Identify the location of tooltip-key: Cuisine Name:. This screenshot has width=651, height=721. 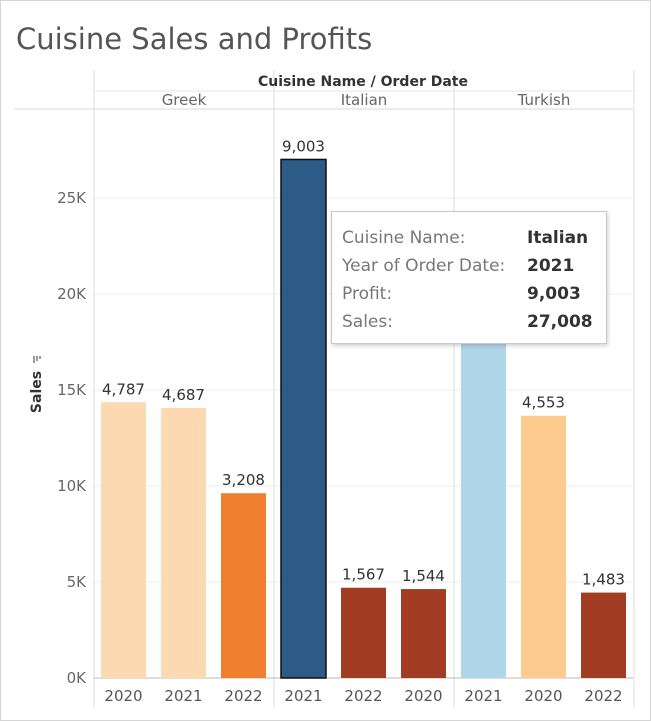
(404, 238).